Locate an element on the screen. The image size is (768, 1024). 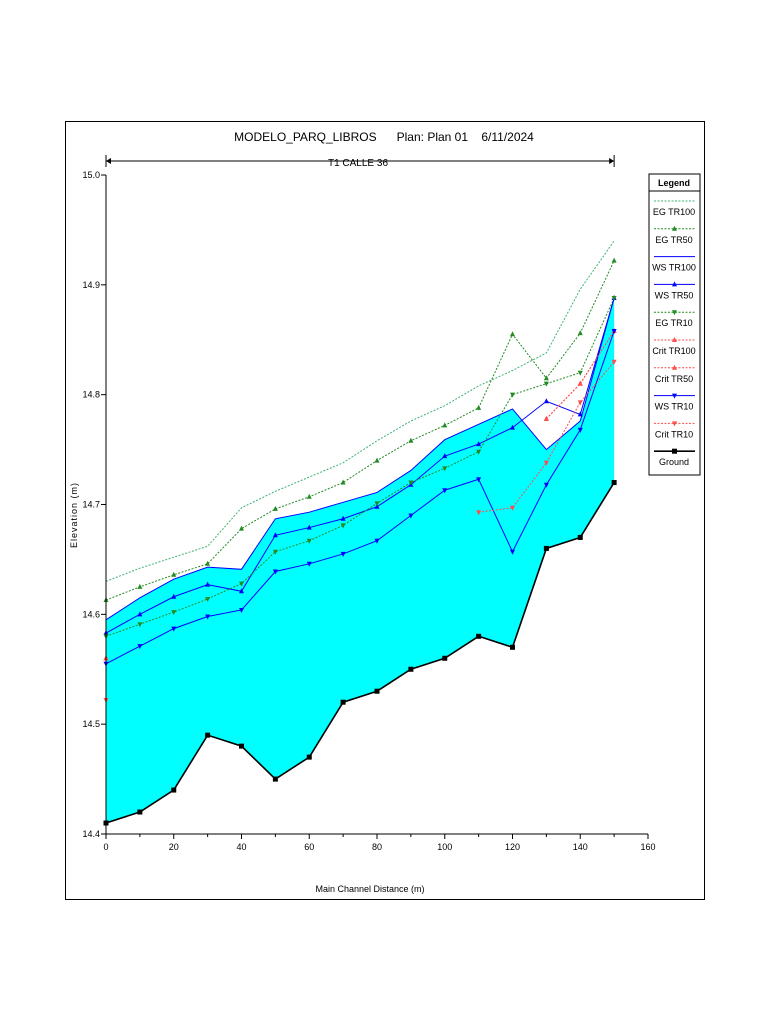
legend-label-eg-tr10: EG TR10 is located at coordinates (673, 323).